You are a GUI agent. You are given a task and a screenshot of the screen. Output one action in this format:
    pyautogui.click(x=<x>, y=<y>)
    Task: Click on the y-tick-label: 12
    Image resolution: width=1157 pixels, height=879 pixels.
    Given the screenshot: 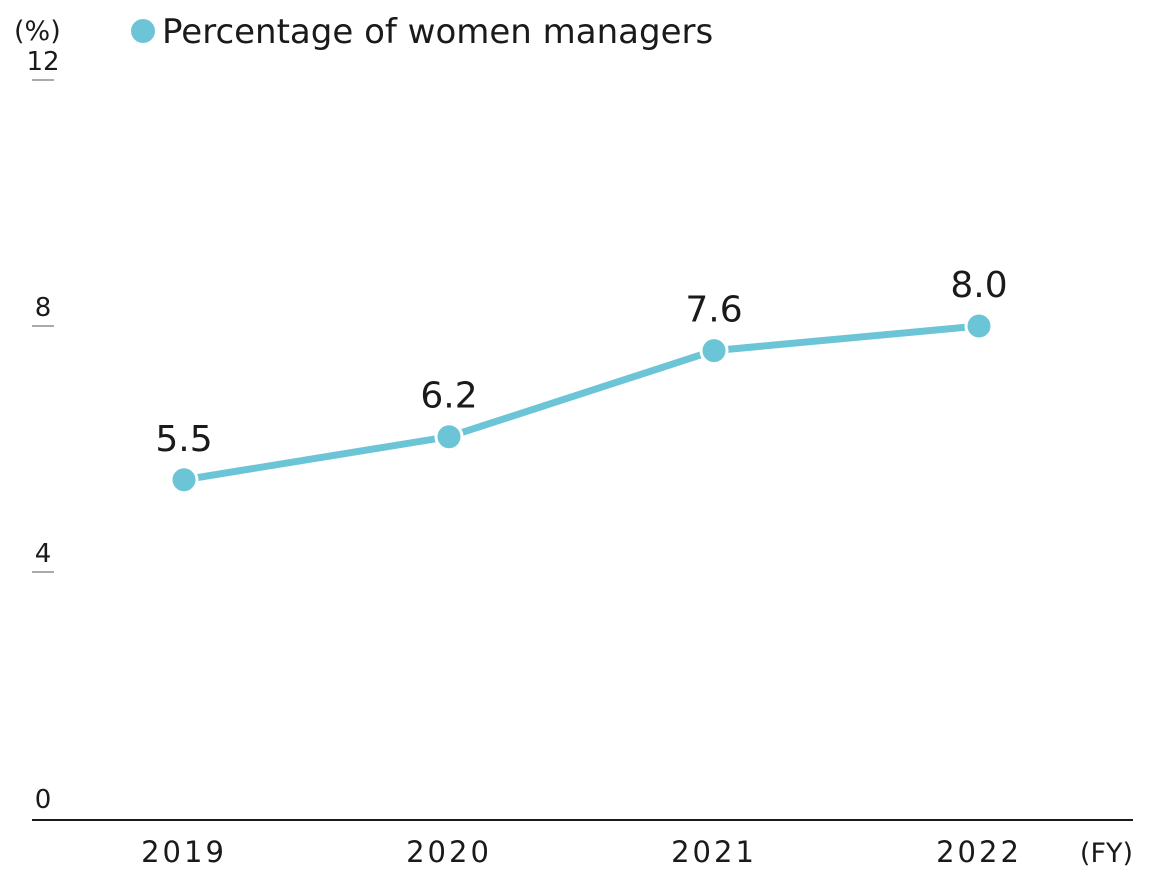 What is the action you would take?
    pyautogui.click(x=42, y=62)
    